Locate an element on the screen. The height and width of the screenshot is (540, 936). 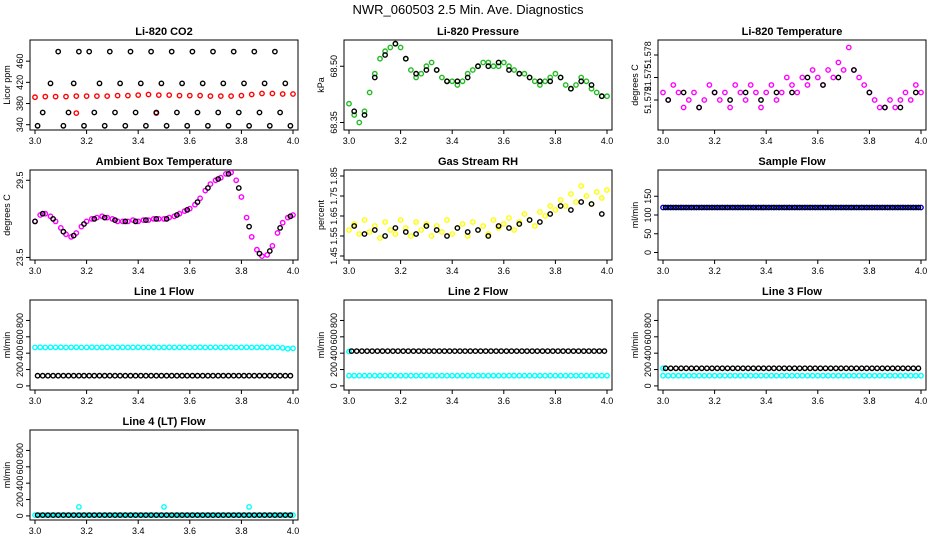
plot-title: Line 2 Flow is located at coordinates (478, 292).